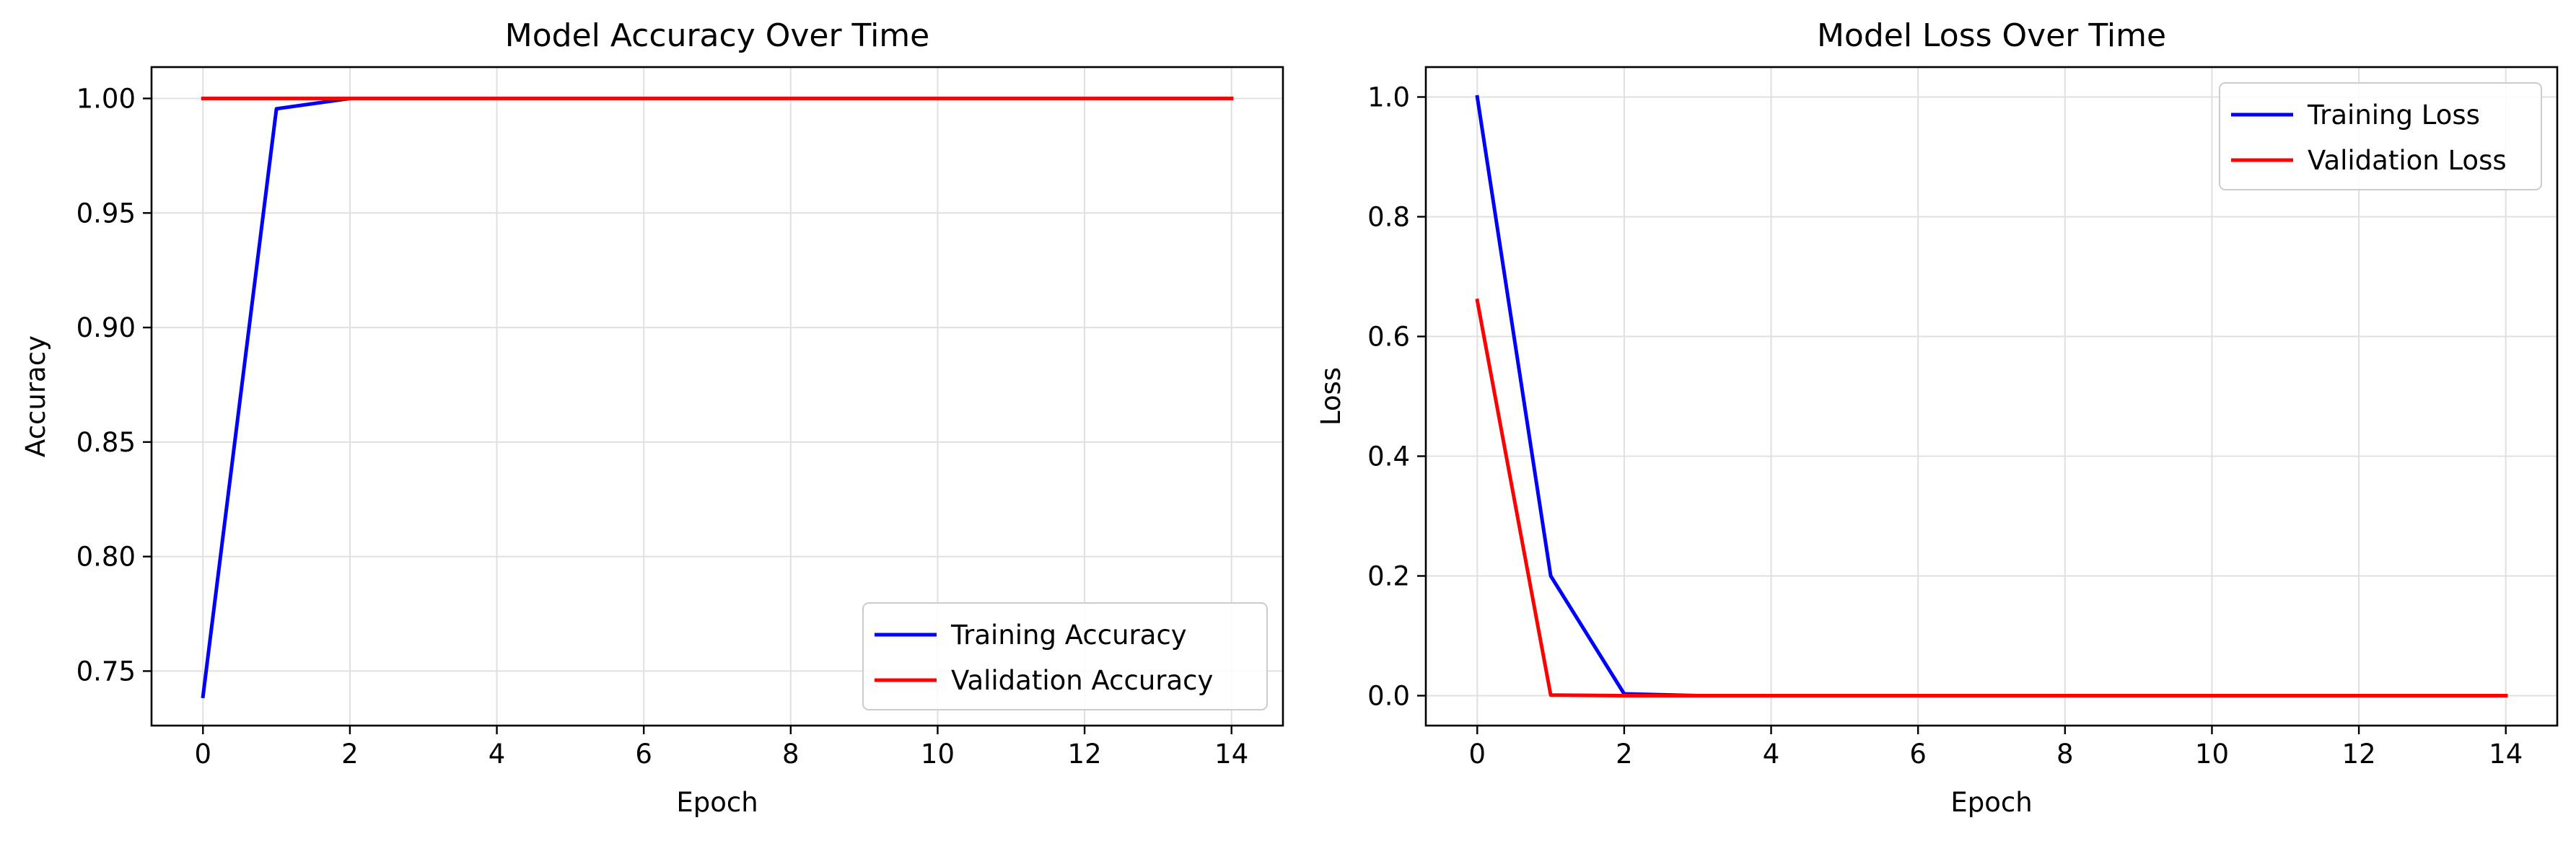 The height and width of the screenshot is (841, 2576). I want to click on legend: Training Accuracy Validation Accuracy, so click(1065, 656).